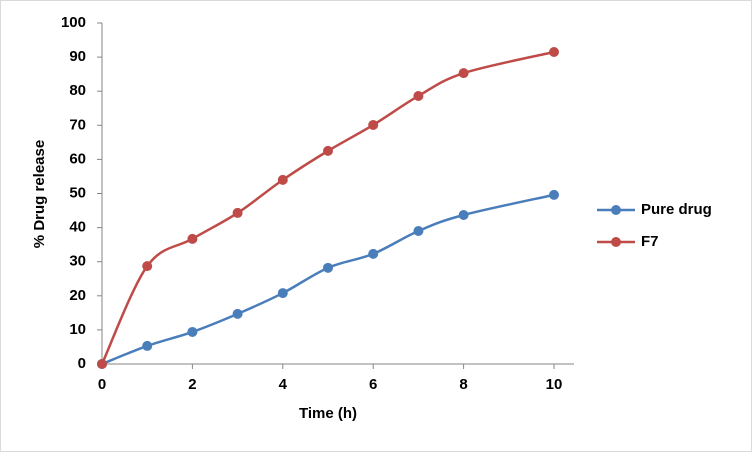 The image size is (752, 452). Describe the element at coordinates (77, 158) in the screenshot. I see `y-tick-label: 60` at that location.